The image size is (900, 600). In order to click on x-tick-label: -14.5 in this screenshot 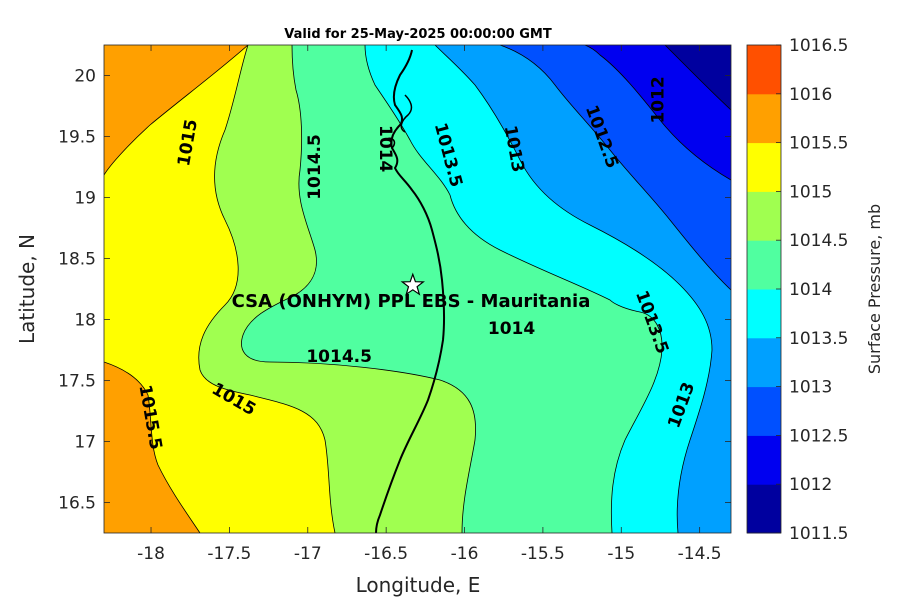, I will do `click(700, 554)`.